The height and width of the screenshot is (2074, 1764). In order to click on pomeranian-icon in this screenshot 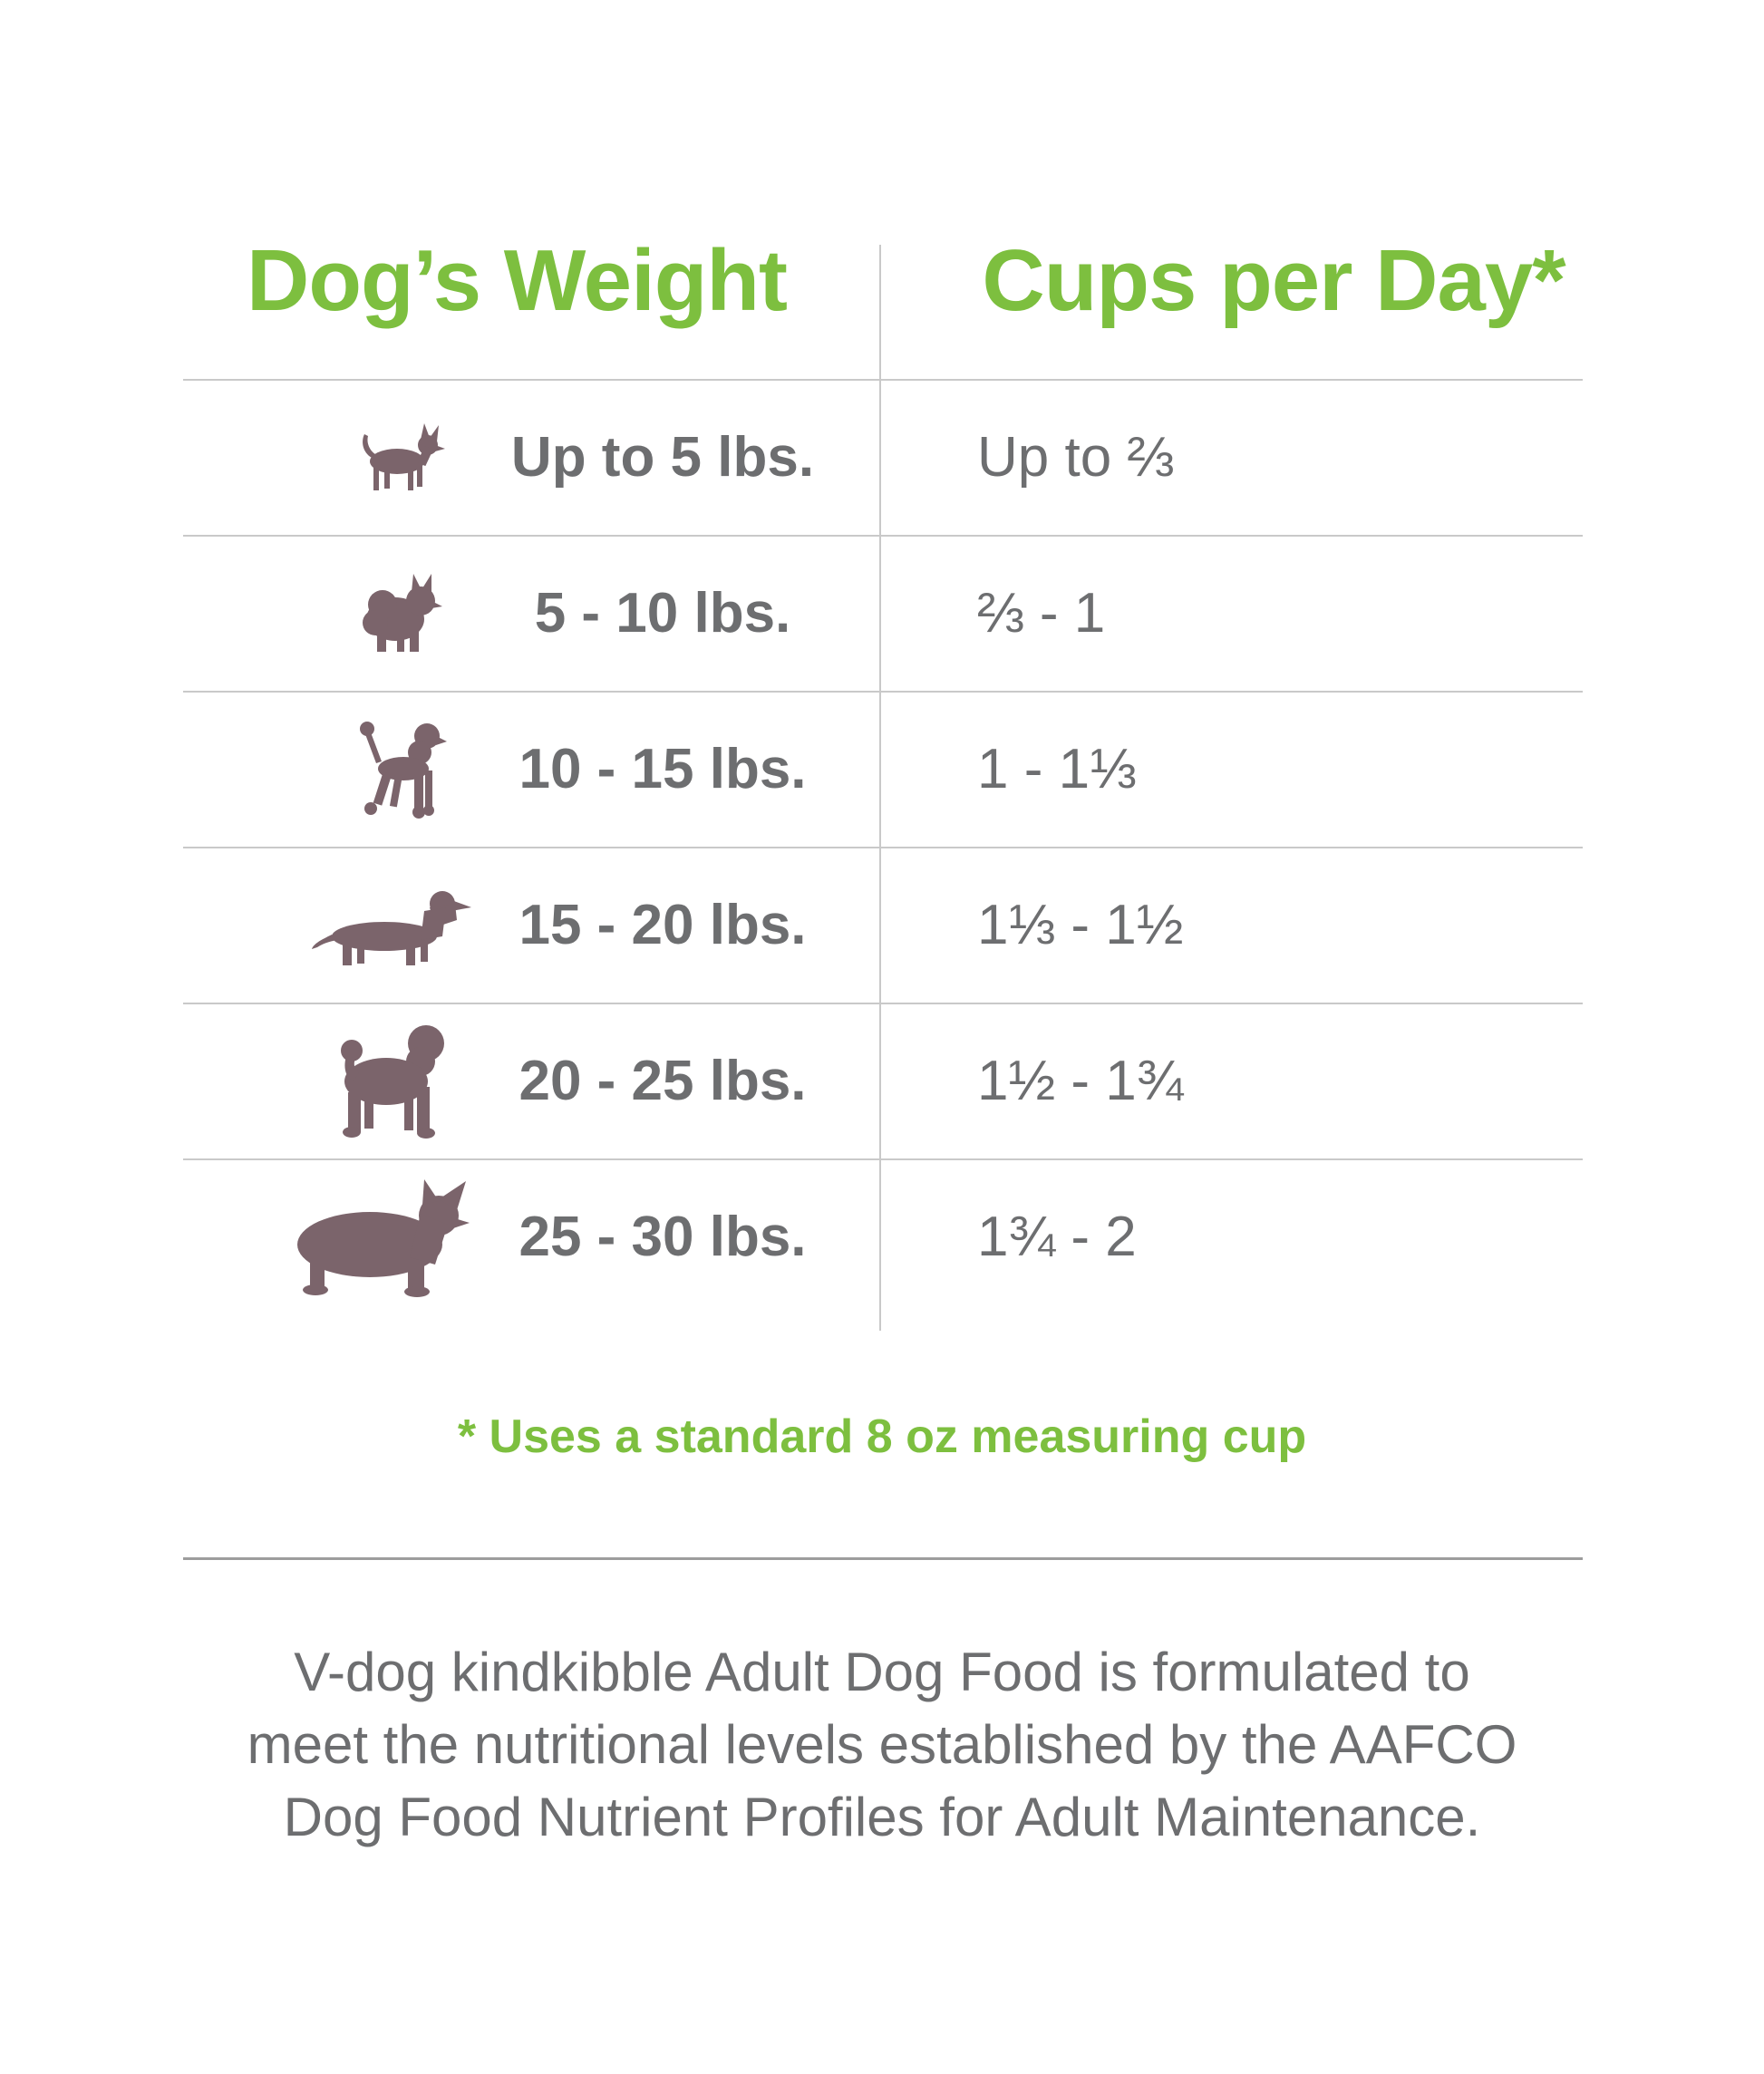, I will do `click(401, 614)`.